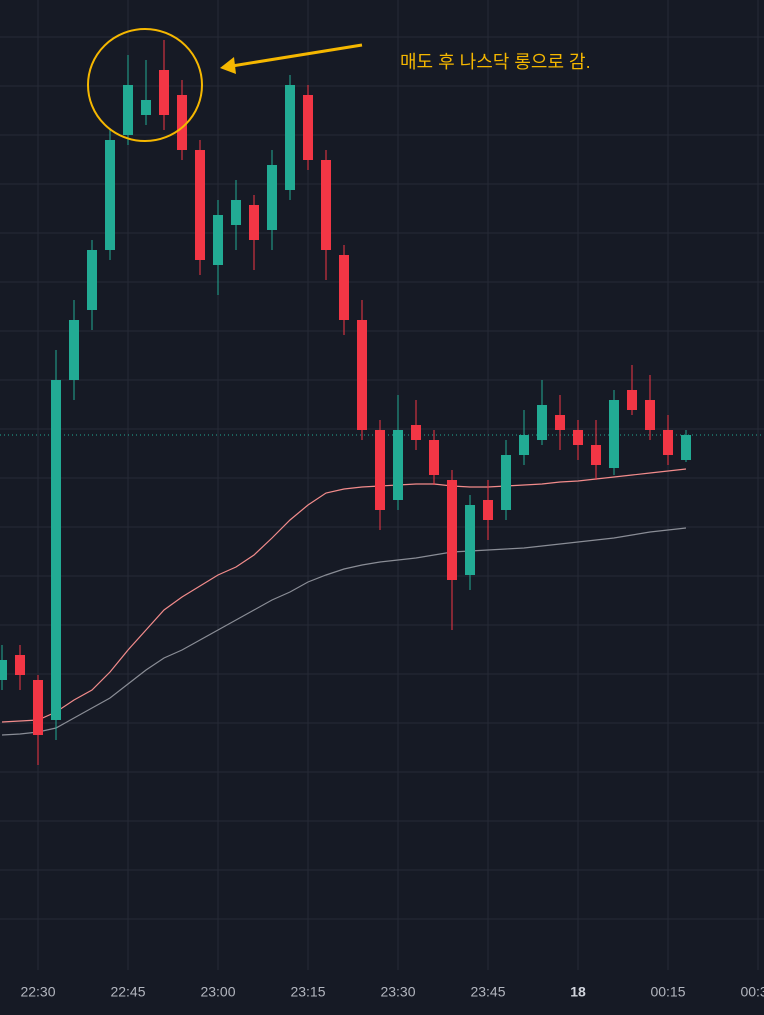  What do you see at coordinates (487, 992) in the screenshot?
I see `x-tick-label: 23:45` at bounding box center [487, 992].